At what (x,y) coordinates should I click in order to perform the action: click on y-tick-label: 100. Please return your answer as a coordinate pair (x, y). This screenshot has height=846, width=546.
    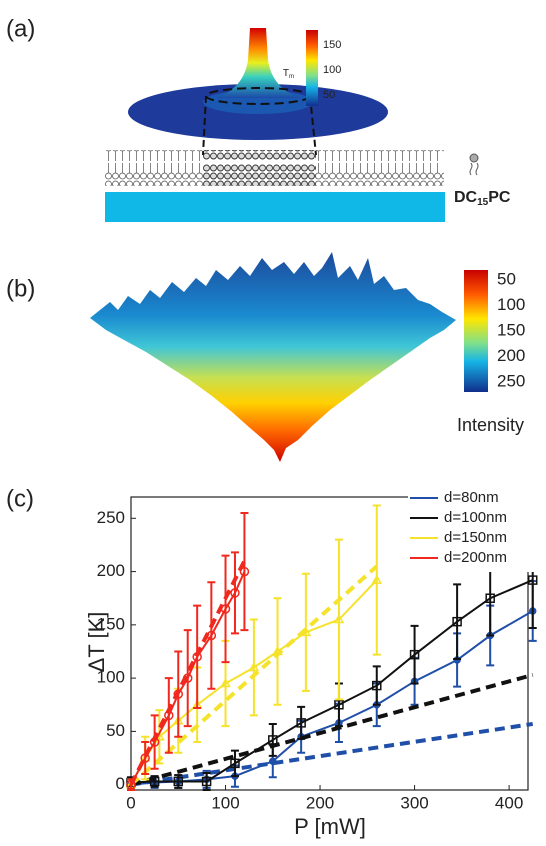
    Looking at the image, I should click on (111, 677).